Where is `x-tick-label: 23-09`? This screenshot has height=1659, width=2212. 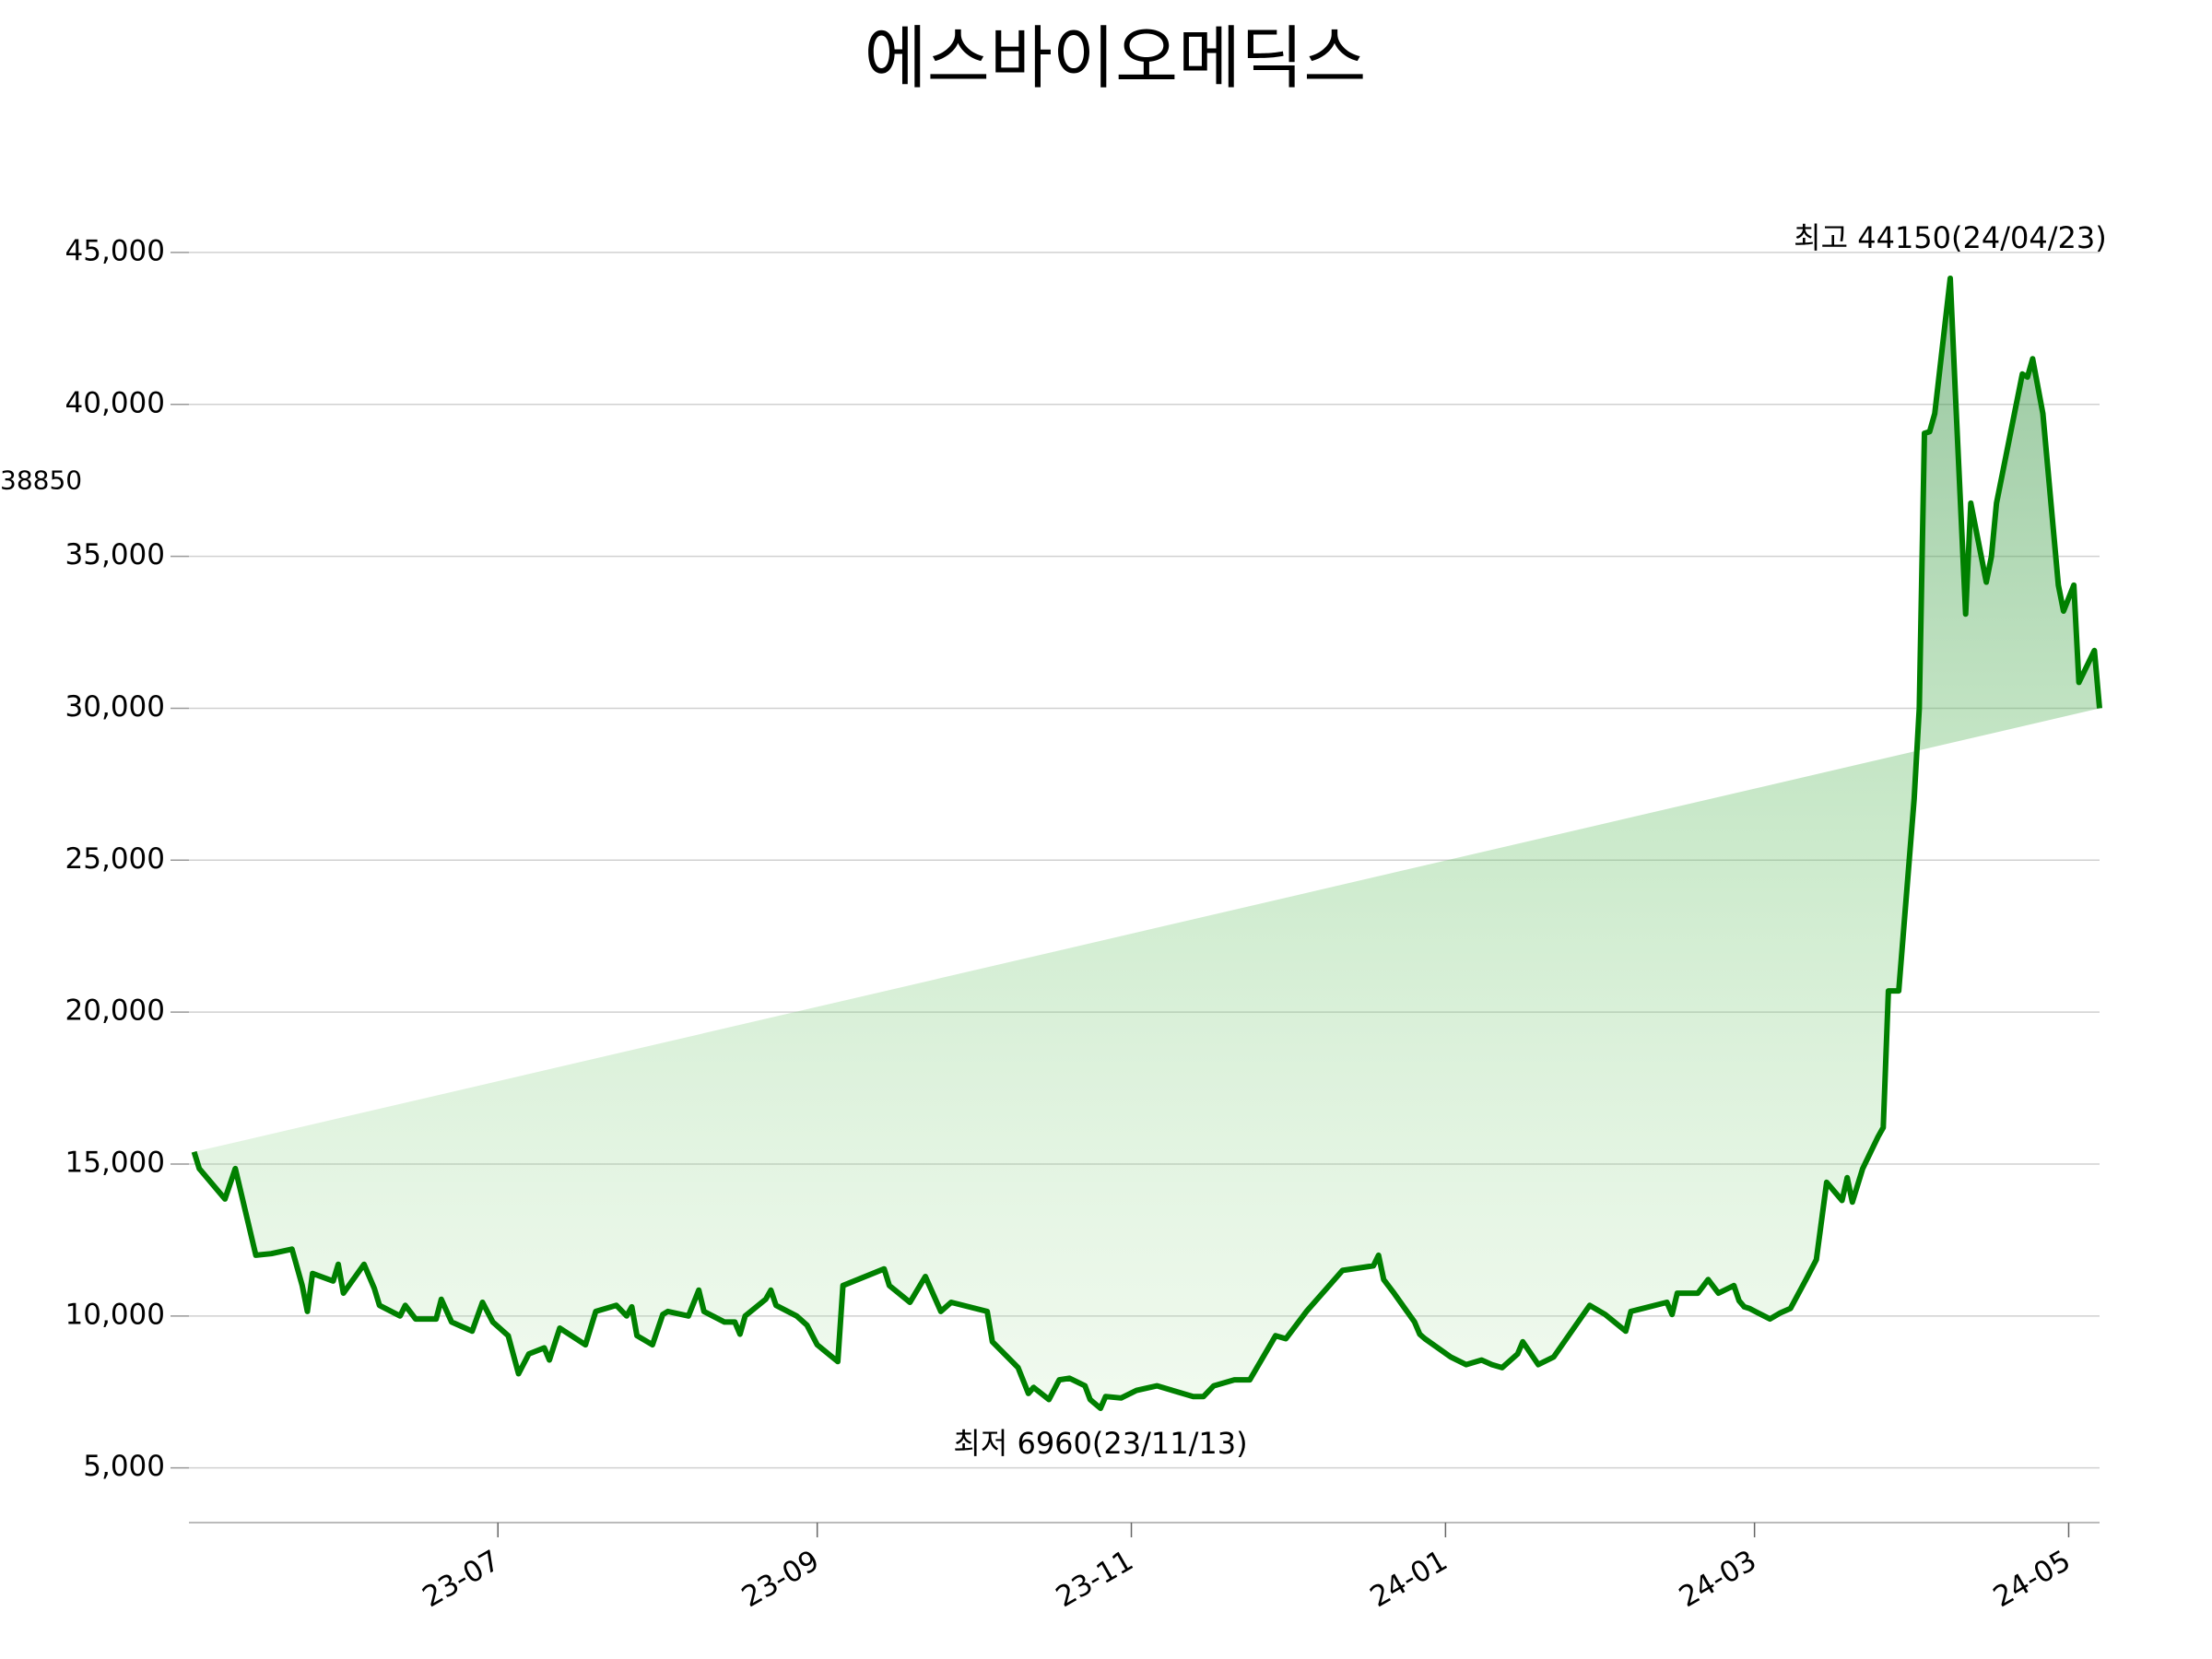
x-tick-label: 23-09 is located at coordinates (780, 1579).